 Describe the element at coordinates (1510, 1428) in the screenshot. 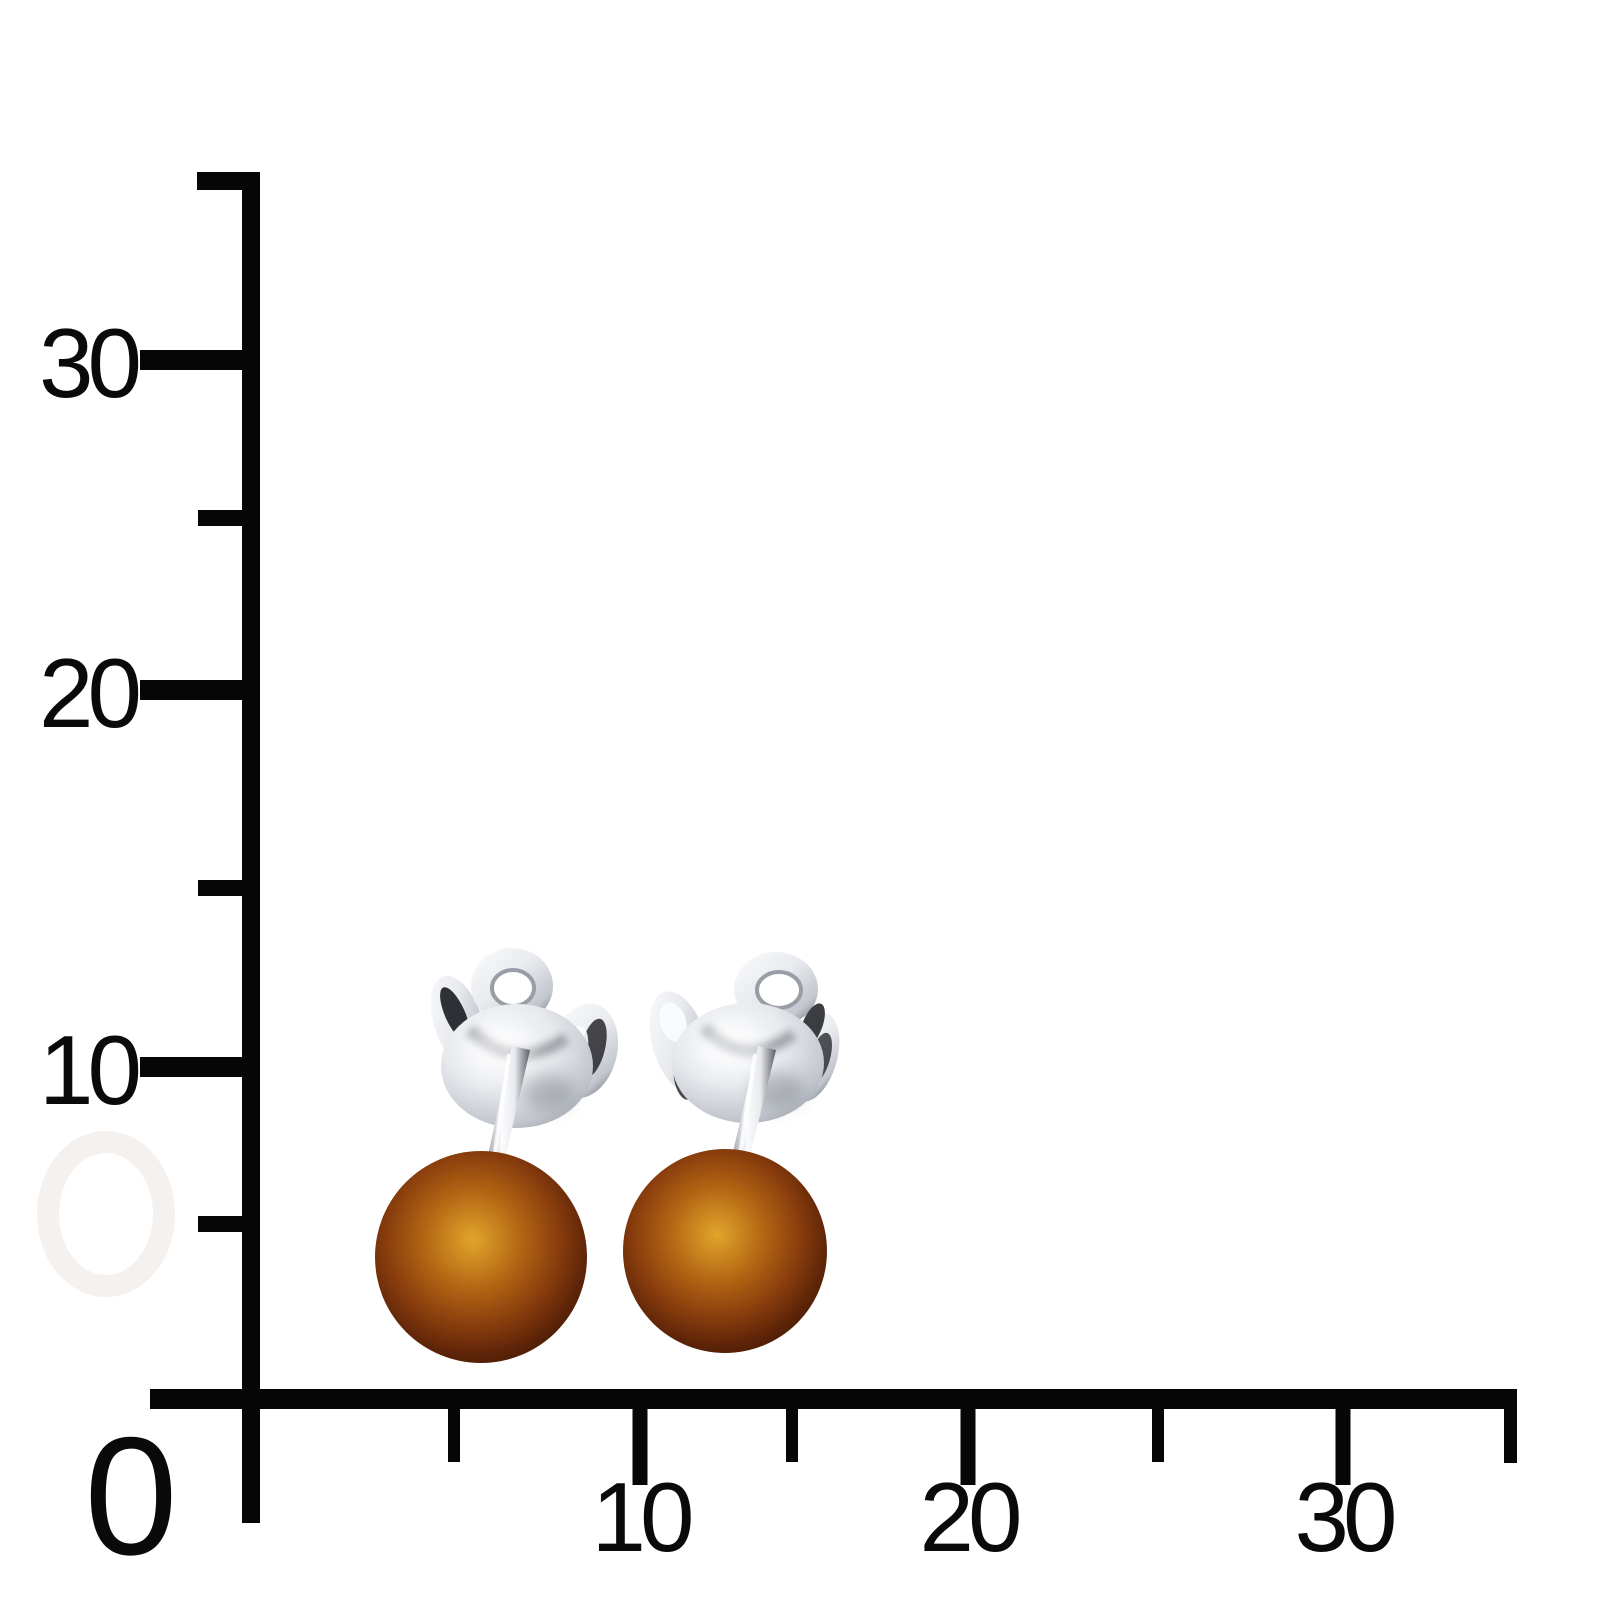

I see `x-axis-end-tick` at that location.